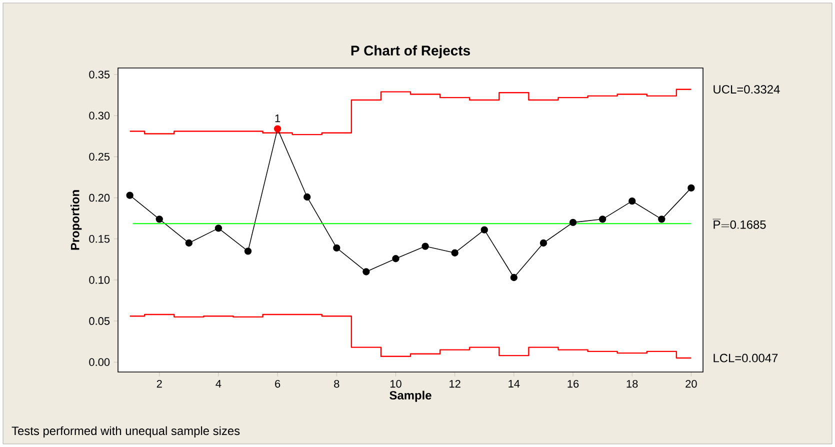  Describe the element at coordinates (99, 239) in the screenshot. I see `y-tick-label: 0.15` at that location.